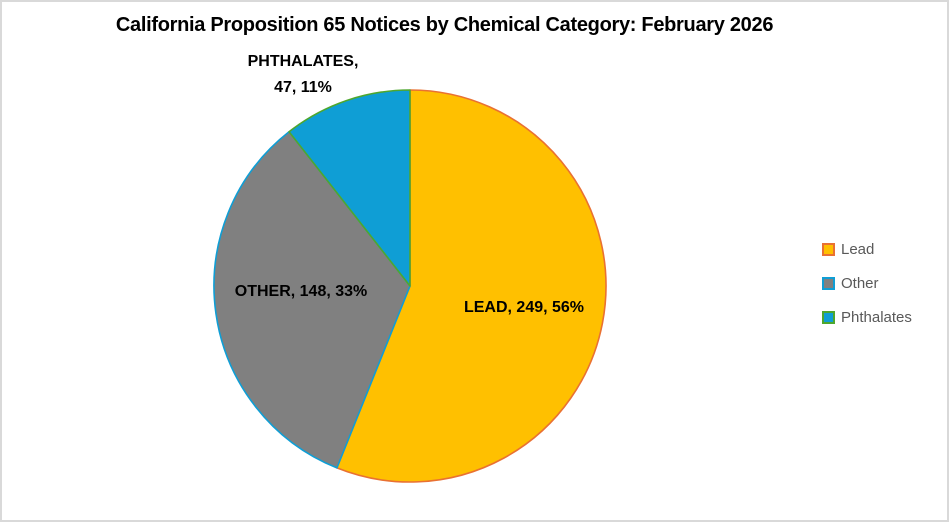  What do you see at coordinates (312, 299) in the screenshot?
I see `pie-slice-other` at bounding box center [312, 299].